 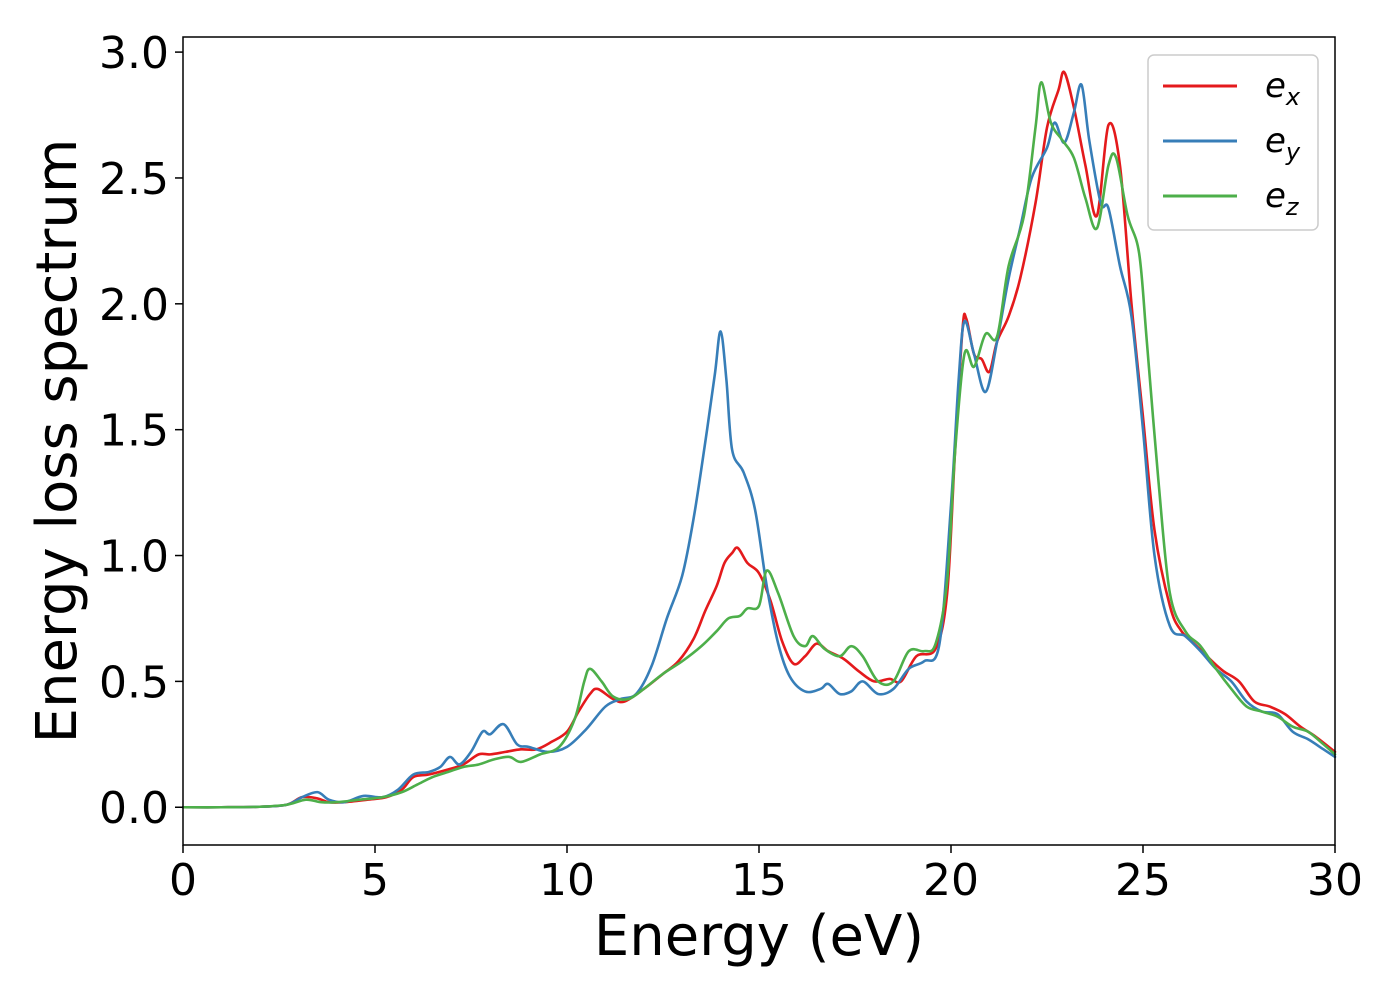 I want to click on legend-label-subscript: z, so click(x=1292, y=207).